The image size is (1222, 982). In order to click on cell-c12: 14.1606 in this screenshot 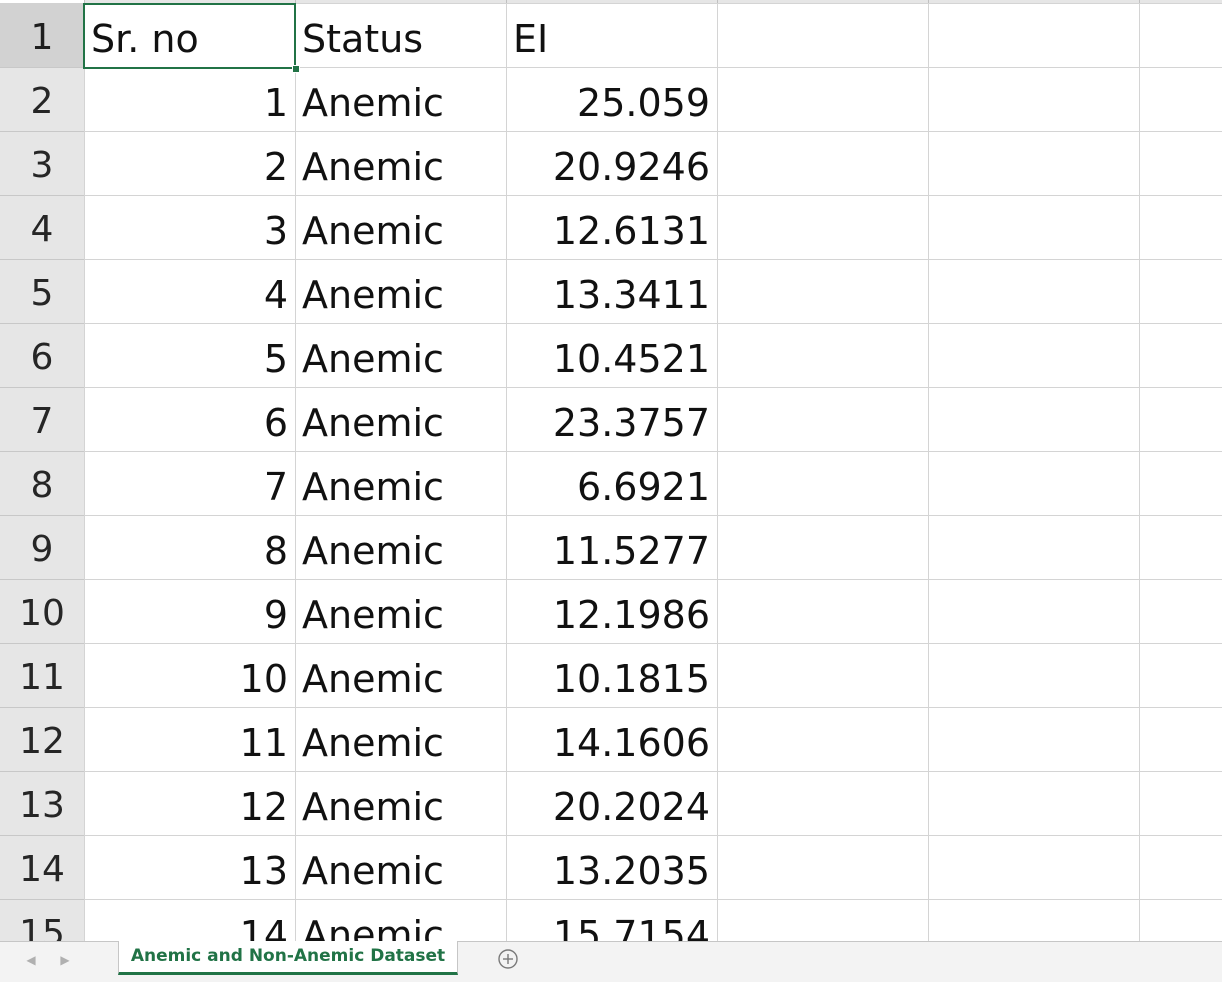, I will do `click(631, 743)`.